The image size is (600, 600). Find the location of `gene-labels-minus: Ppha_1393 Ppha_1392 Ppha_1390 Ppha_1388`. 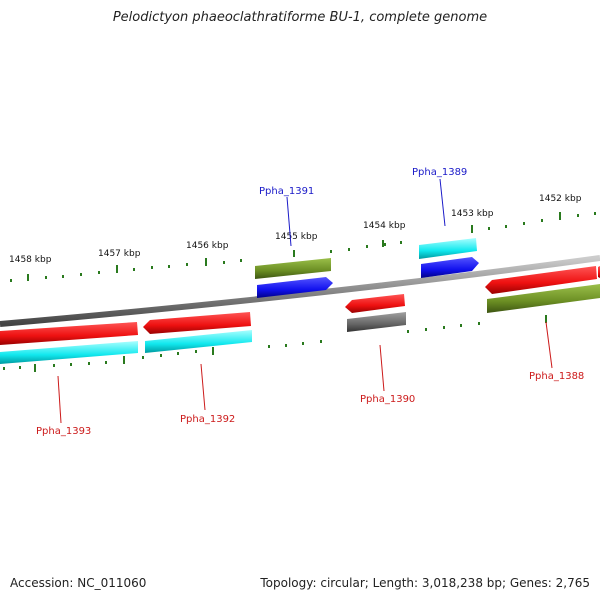

gene-labels-minus: Ppha_1393 Ppha_1392 Ppha_1390 Ppha_1388 is located at coordinates (310, 404).